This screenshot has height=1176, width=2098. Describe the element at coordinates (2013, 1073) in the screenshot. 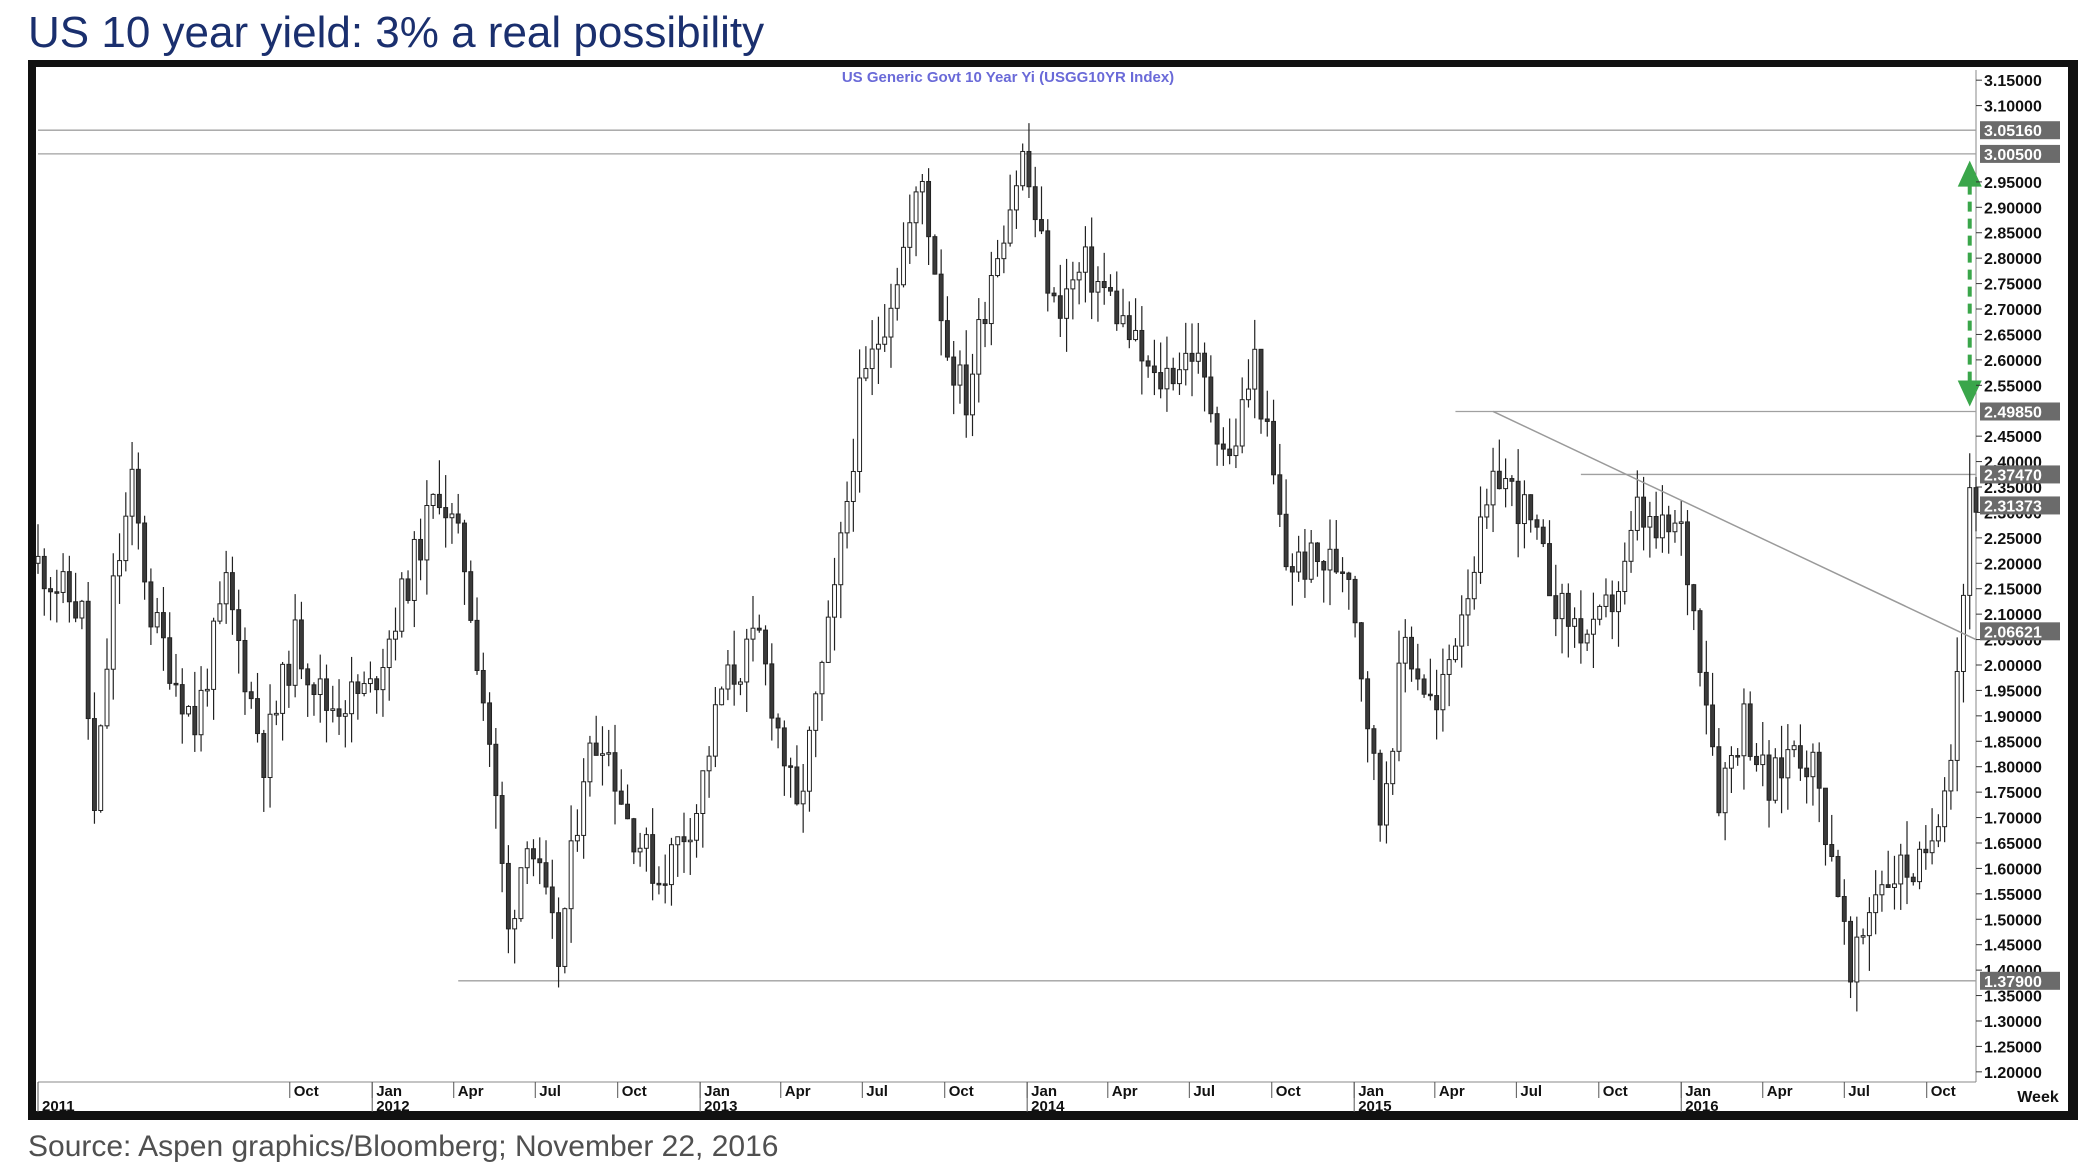

I see `y-tick-label: 1.20000` at that location.